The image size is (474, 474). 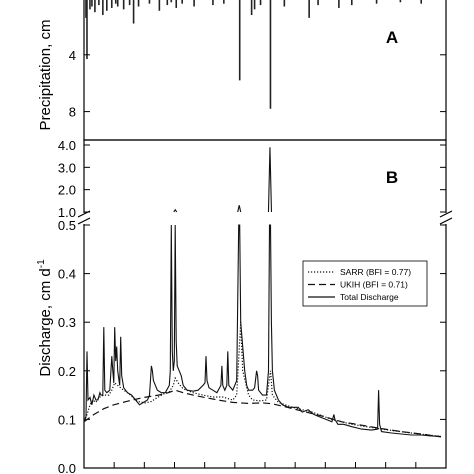 I want to click on precip-y-tick-label: 4, so click(x=72, y=55).